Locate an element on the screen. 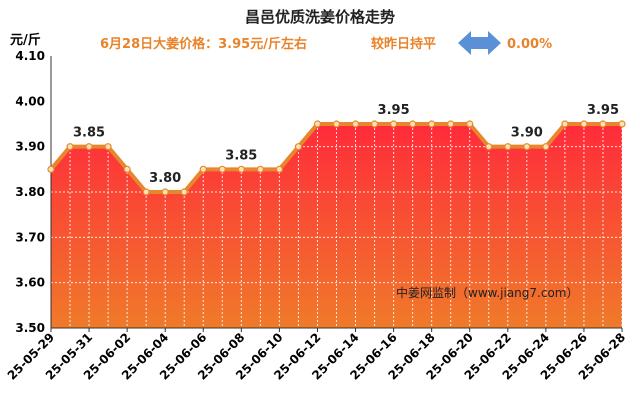  watermark: 中姜网监制（www.jiang7.com） is located at coordinates (487, 292).